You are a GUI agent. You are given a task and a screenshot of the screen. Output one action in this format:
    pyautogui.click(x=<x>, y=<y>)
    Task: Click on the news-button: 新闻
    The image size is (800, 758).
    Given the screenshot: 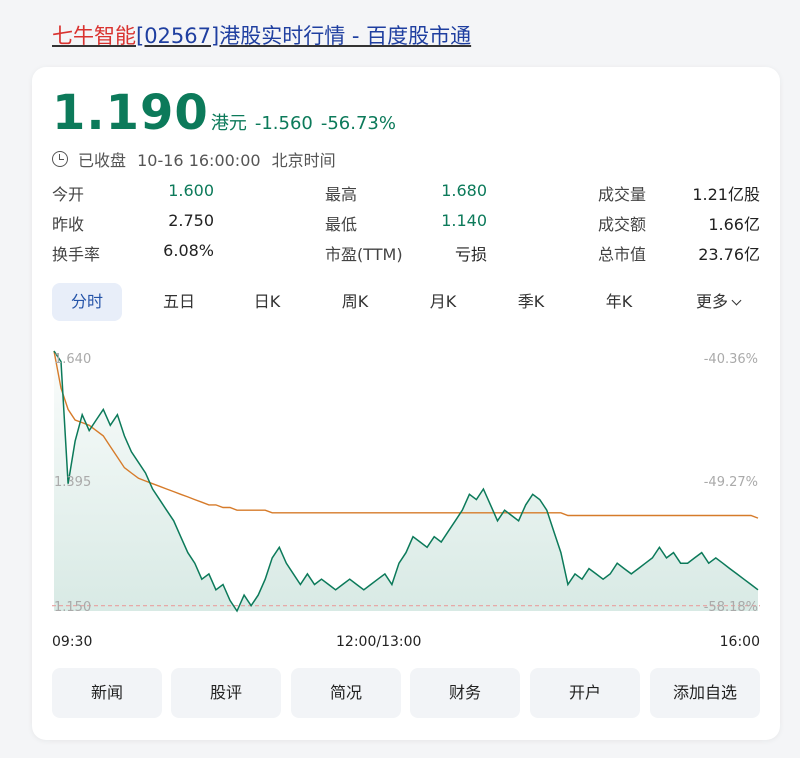 What is the action you would take?
    pyautogui.click(x=107, y=693)
    